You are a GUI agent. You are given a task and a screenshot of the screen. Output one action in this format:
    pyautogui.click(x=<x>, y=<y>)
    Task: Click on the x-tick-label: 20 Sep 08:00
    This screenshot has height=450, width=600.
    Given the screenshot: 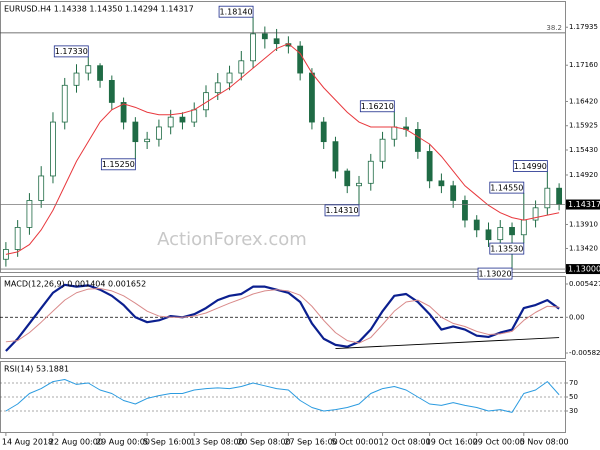 What is the action you would take?
    pyautogui.click(x=263, y=442)
    